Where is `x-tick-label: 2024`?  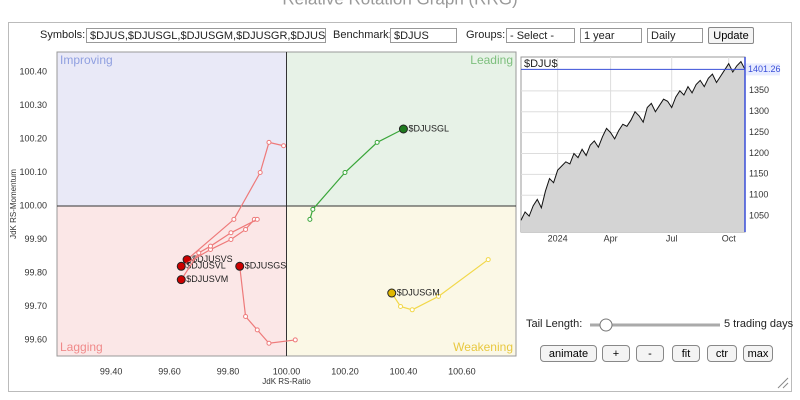 x-tick-label: 2024 is located at coordinates (558, 238).